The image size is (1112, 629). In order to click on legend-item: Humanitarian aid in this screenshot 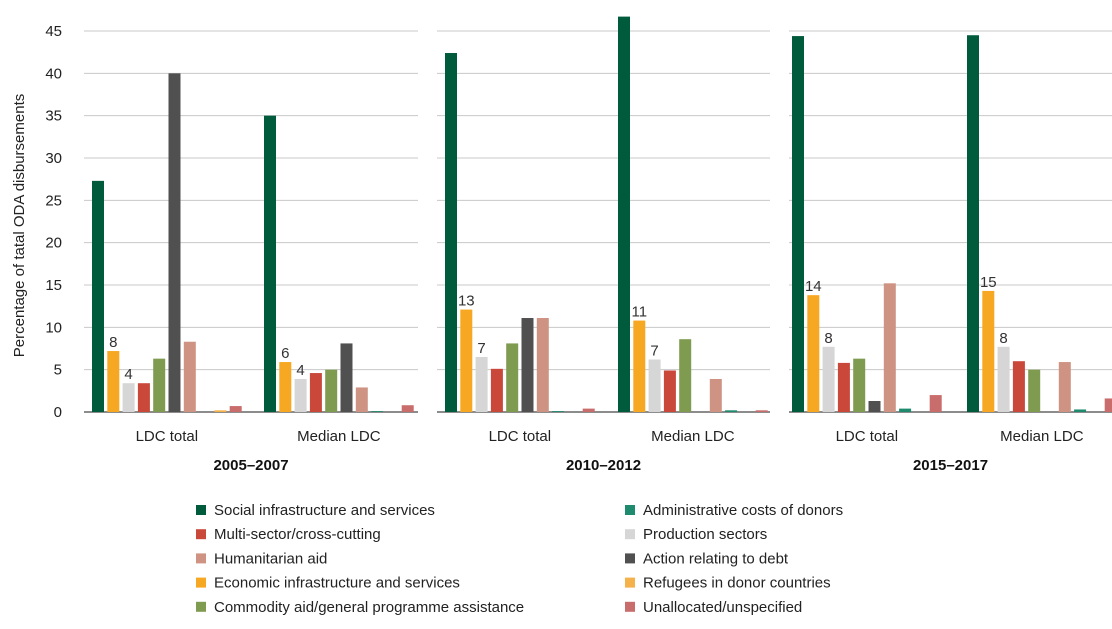, I will do `click(261, 558)`.